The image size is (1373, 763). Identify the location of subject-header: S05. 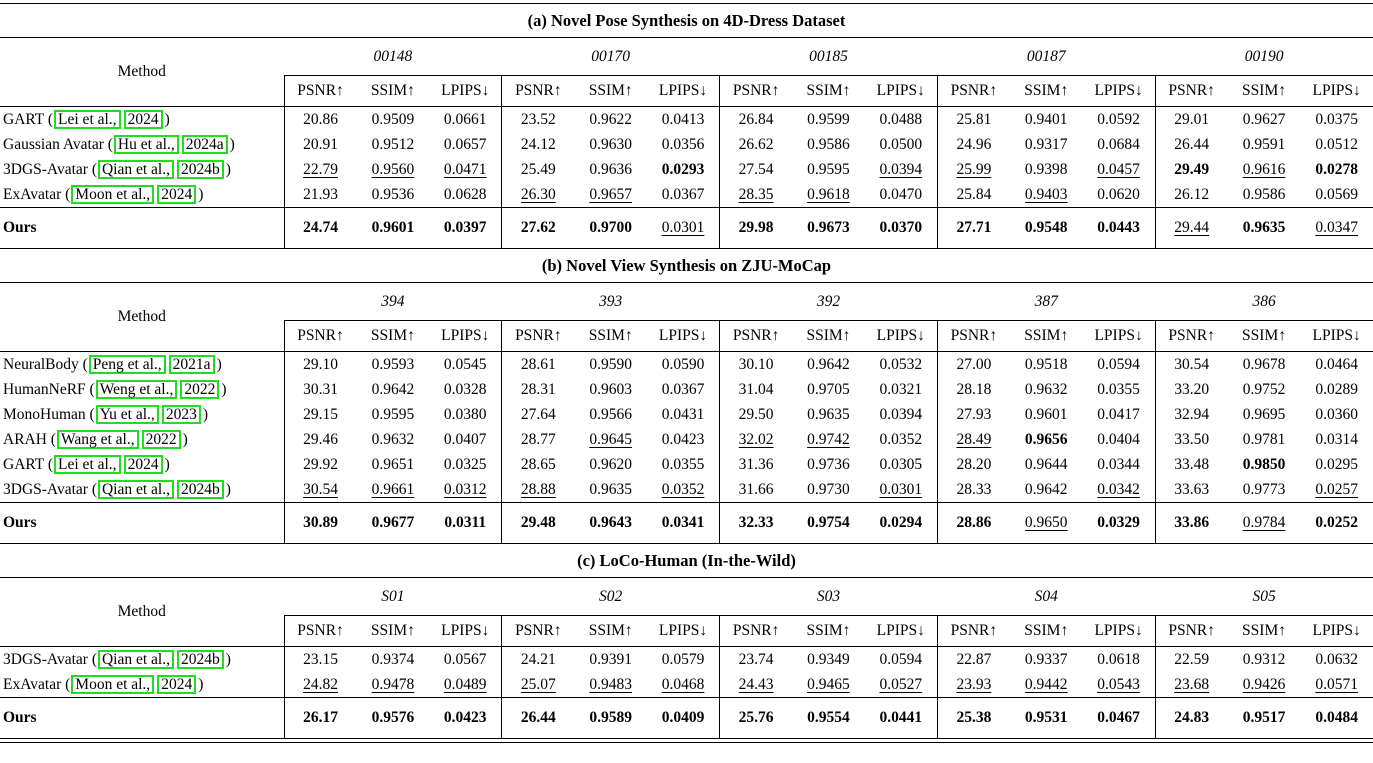
(1264, 596).